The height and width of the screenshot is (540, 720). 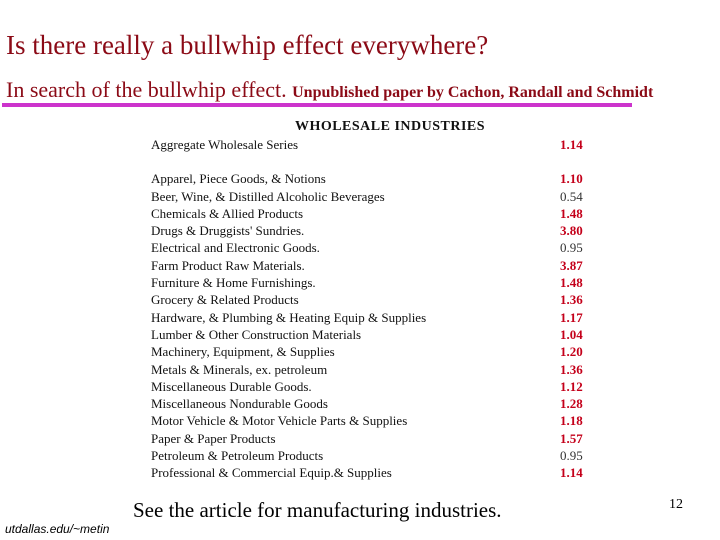 I want to click on row-name: Lumber & Other Construction Materials, so click(x=256, y=334).